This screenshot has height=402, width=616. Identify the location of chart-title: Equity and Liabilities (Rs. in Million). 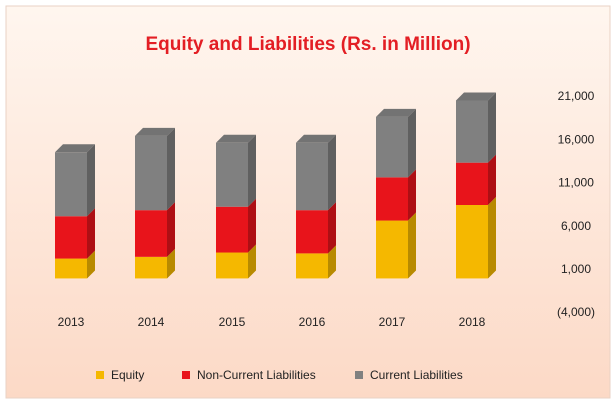
(307, 44).